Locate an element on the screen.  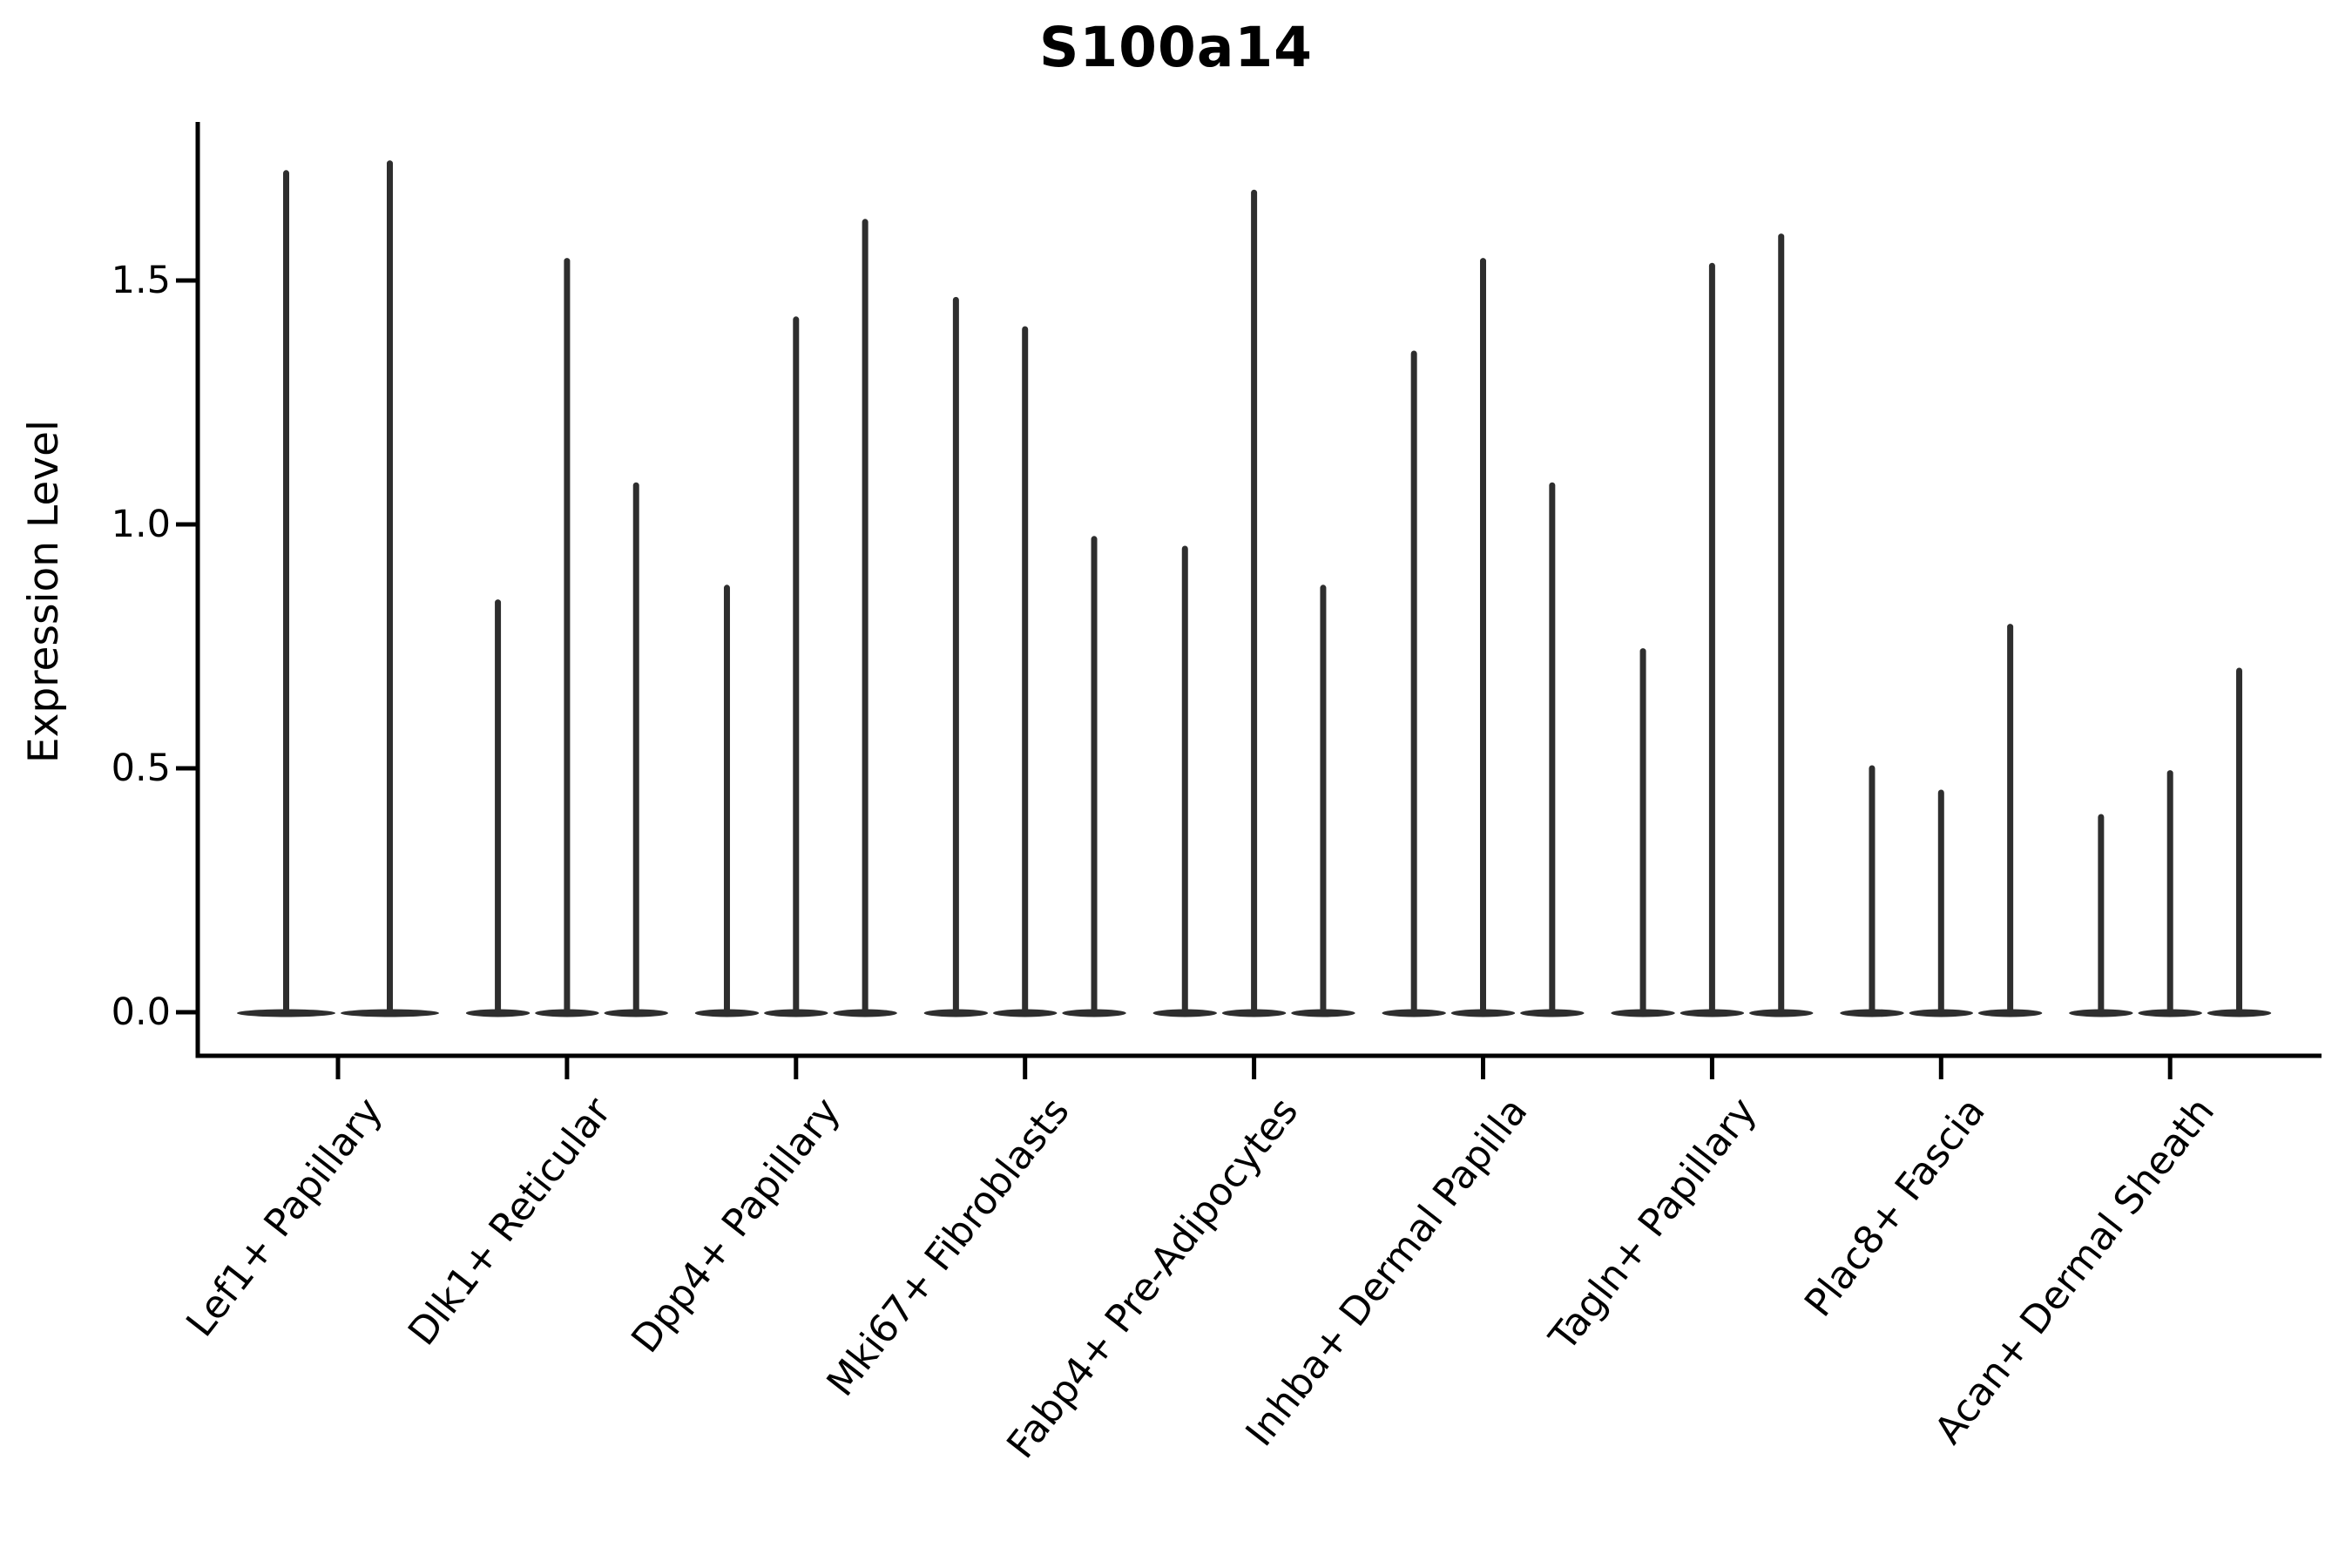
chart-title: S100a14 is located at coordinates (1176, 48).